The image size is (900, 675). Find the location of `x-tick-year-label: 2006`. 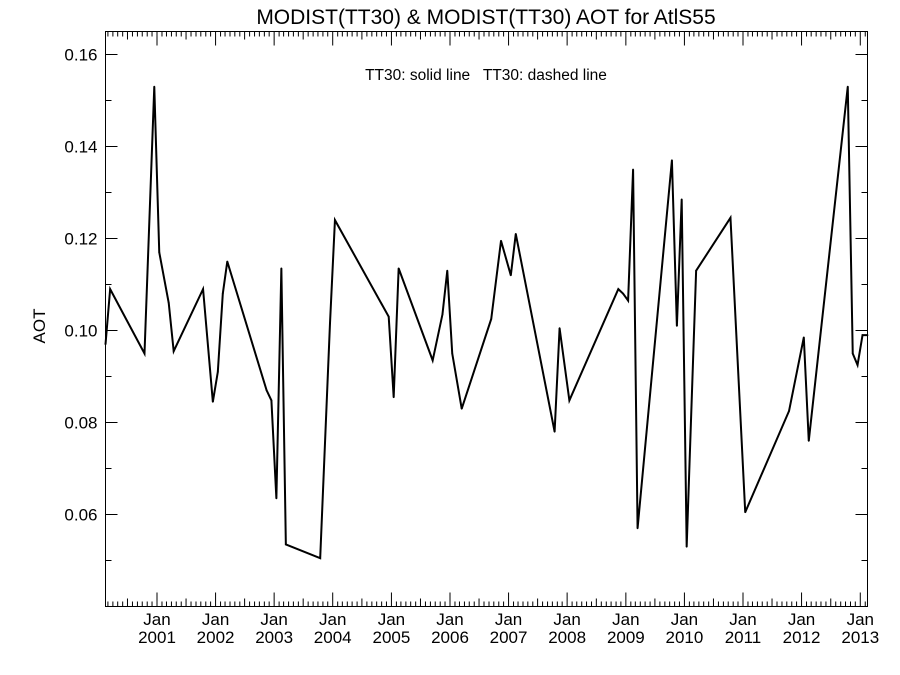

x-tick-year-label: 2006 is located at coordinates (450, 637).